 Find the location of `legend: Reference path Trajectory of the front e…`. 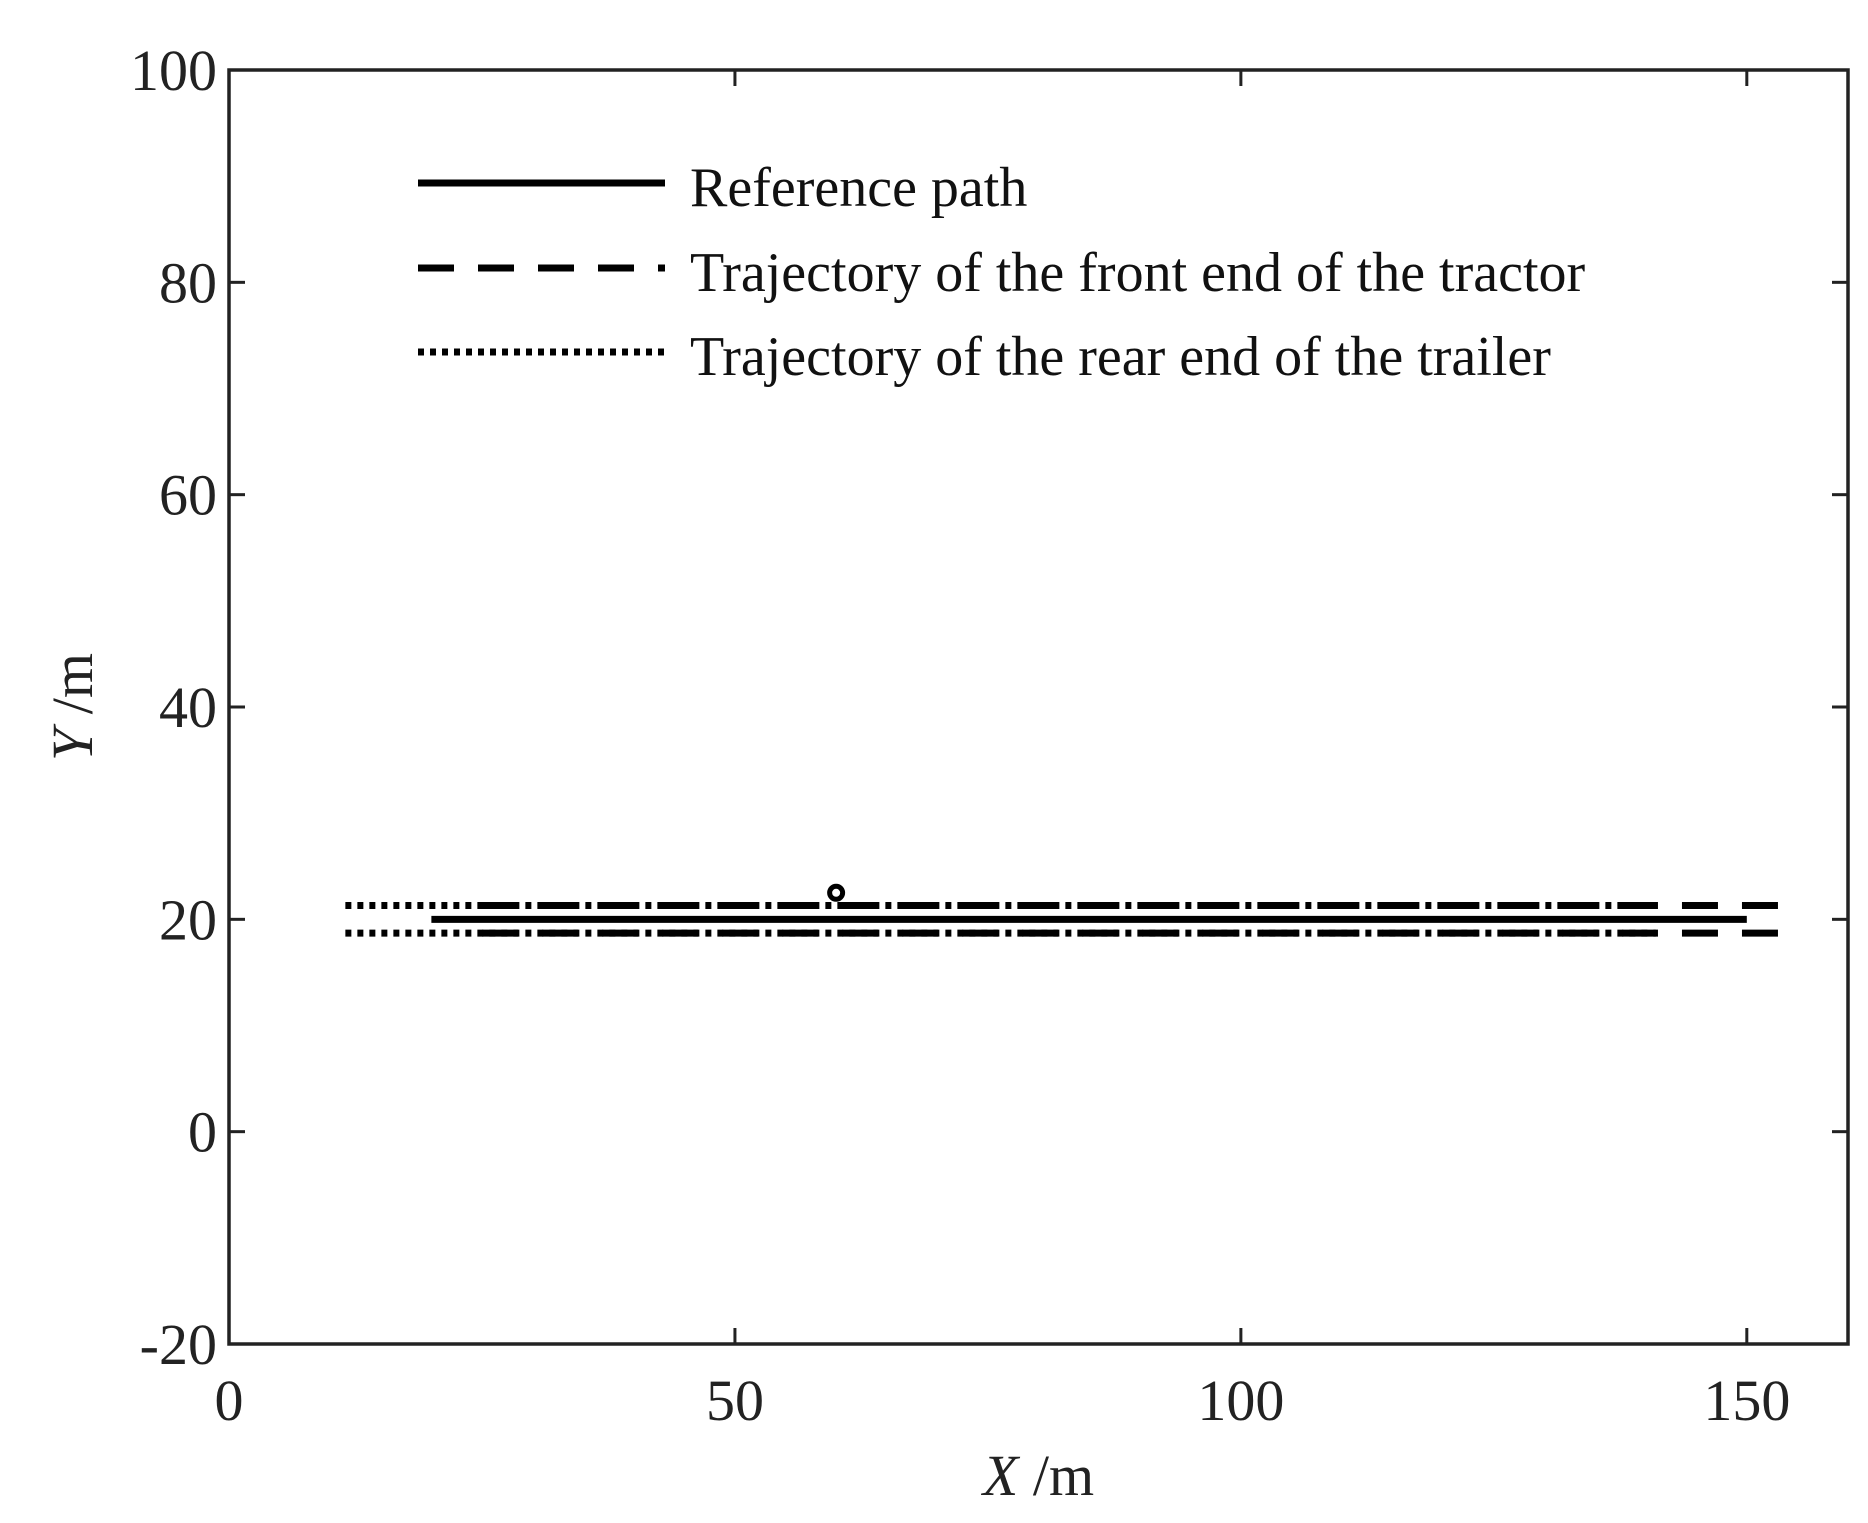

legend: Reference path Trajectory of the front e… is located at coordinates (1002, 272).